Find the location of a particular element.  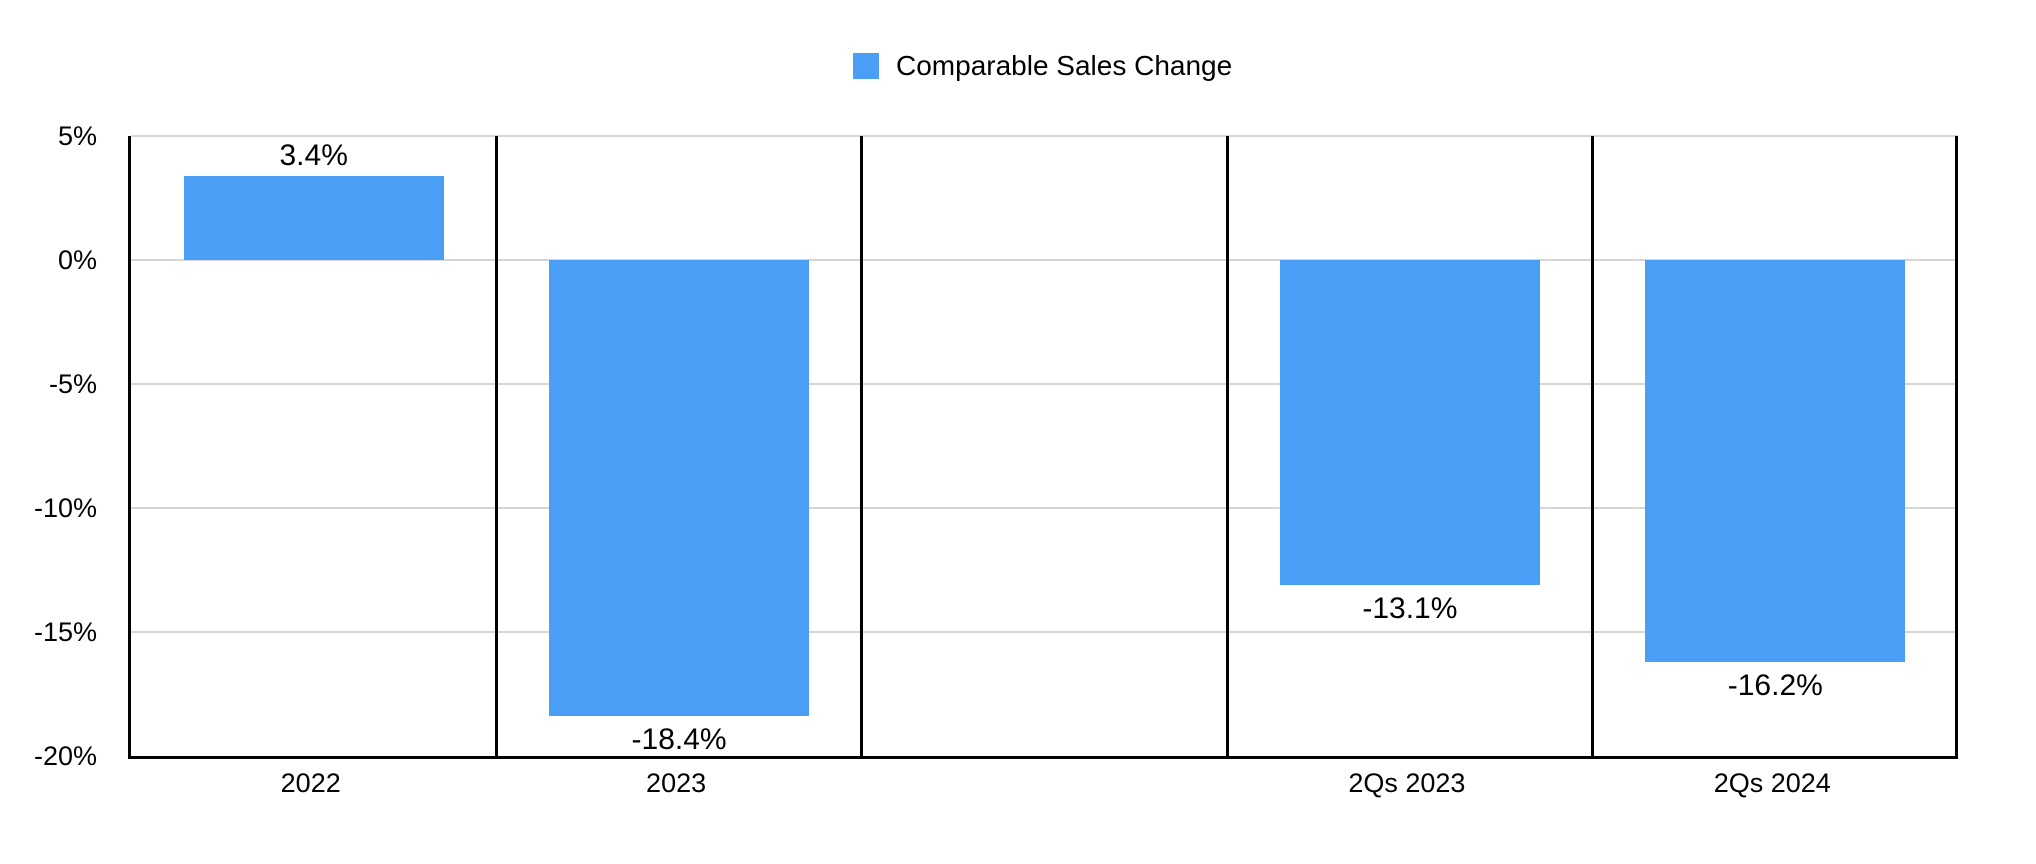

y-tick-label: -20% is located at coordinates (65, 756).